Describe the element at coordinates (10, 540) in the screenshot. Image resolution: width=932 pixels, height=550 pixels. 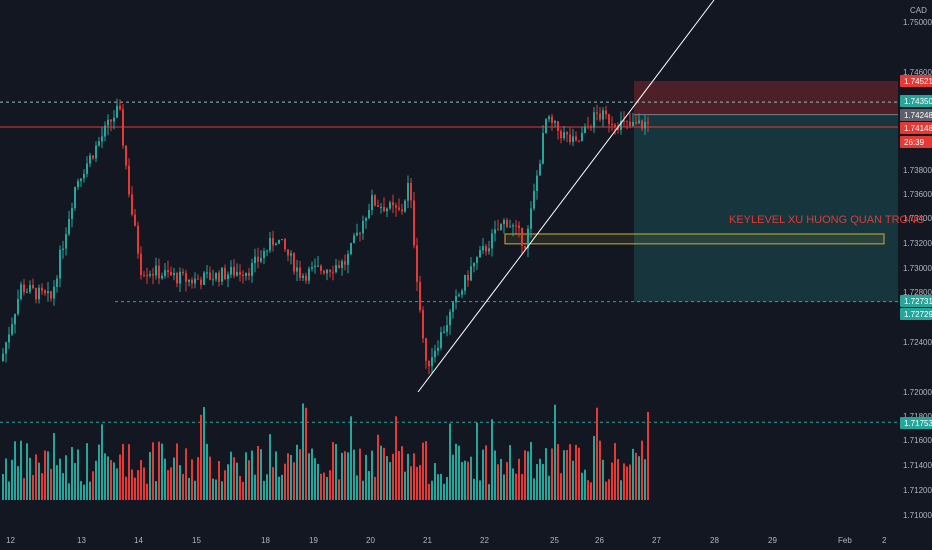
I see `time-tick-label: 12` at that location.